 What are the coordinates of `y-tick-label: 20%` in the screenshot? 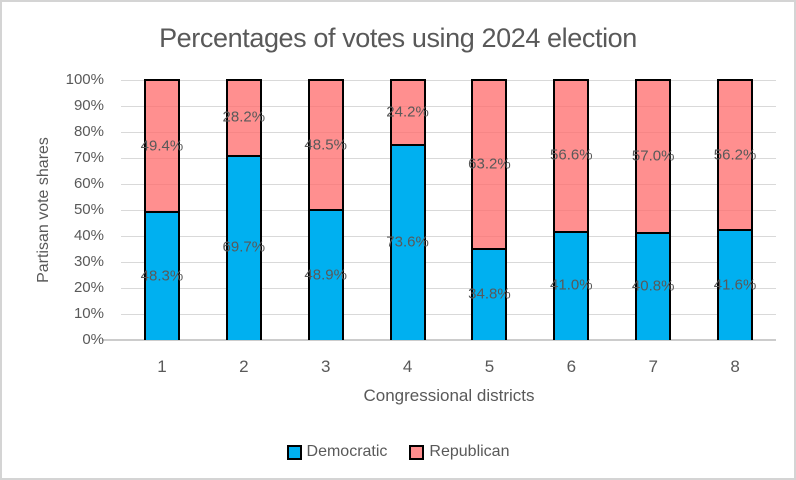 It's located at (88, 287).